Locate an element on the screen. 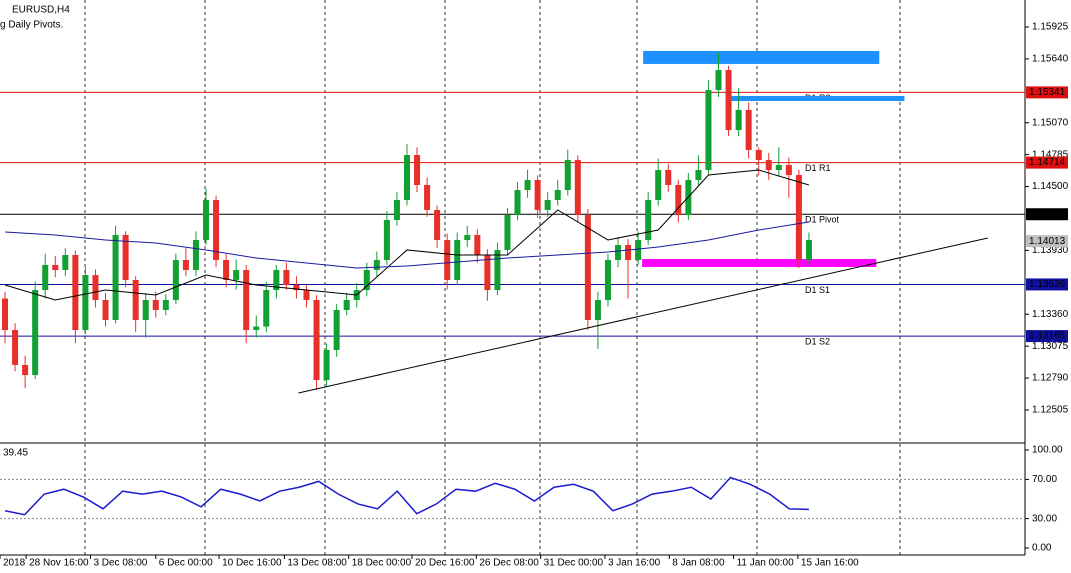 The image size is (1071, 573). x-tick-label: 28 Nov 16:00 is located at coordinates (59, 563).